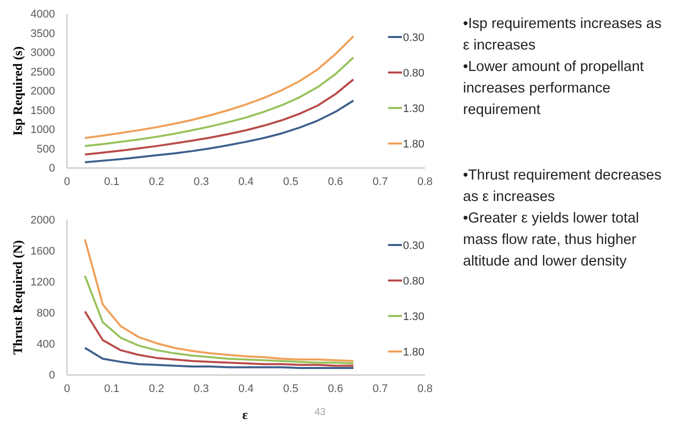 Image resolution: width=675 pixels, height=424 pixels. I want to click on y-tick-label: 1000, so click(42, 130).